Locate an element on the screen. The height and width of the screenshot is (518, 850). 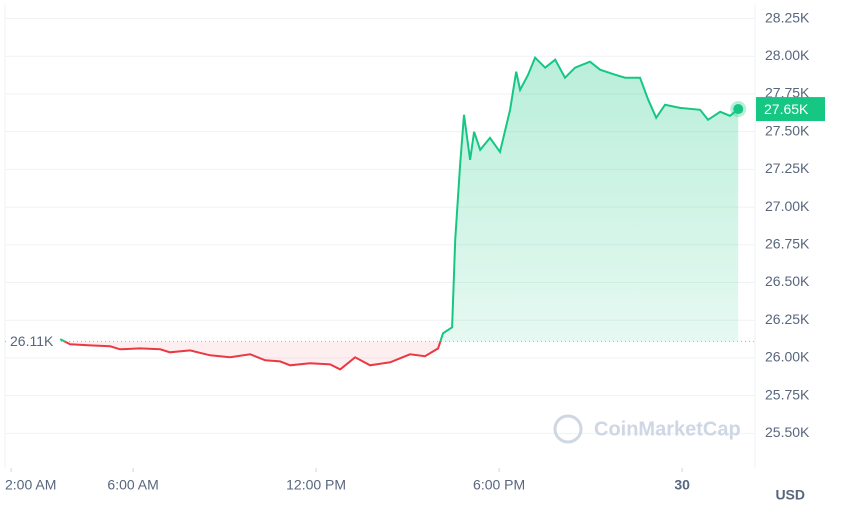
last-point is located at coordinates (738, 109).